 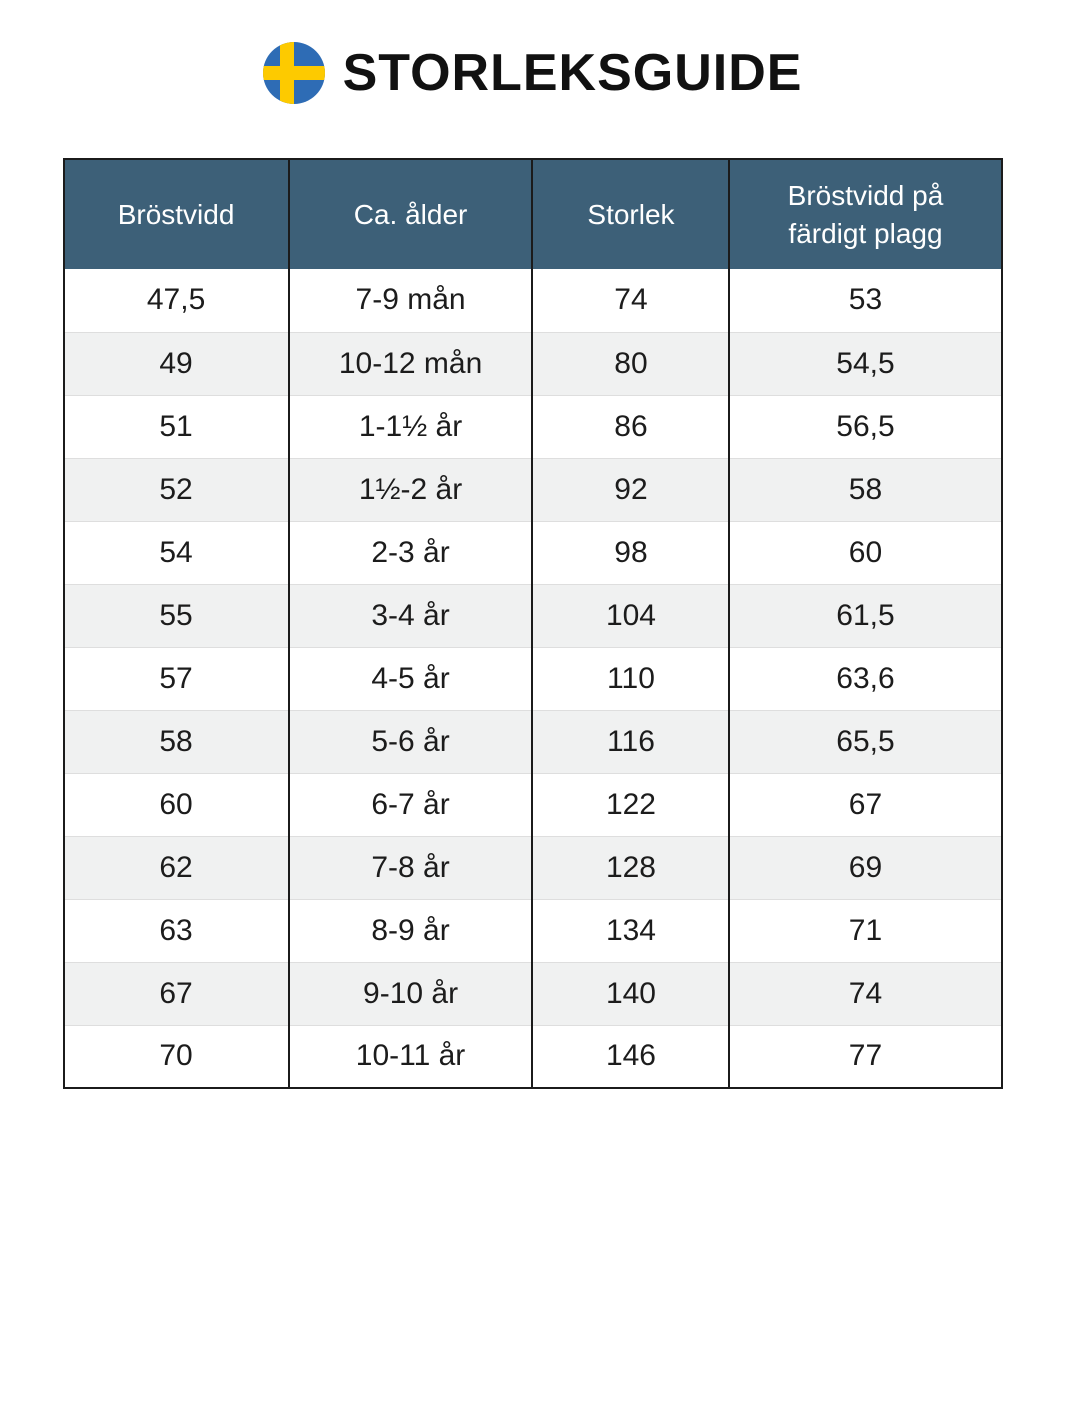 What do you see at coordinates (865, 678) in the screenshot?
I see `table-cell: 63,6` at bounding box center [865, 678].